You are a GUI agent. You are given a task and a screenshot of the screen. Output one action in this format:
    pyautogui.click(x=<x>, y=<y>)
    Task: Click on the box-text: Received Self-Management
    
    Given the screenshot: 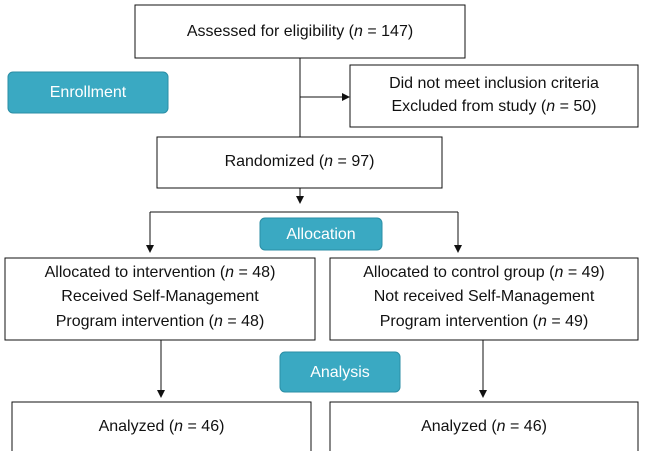 What is the action you would take?
    pyautogui.click(x=160, y=296)
    